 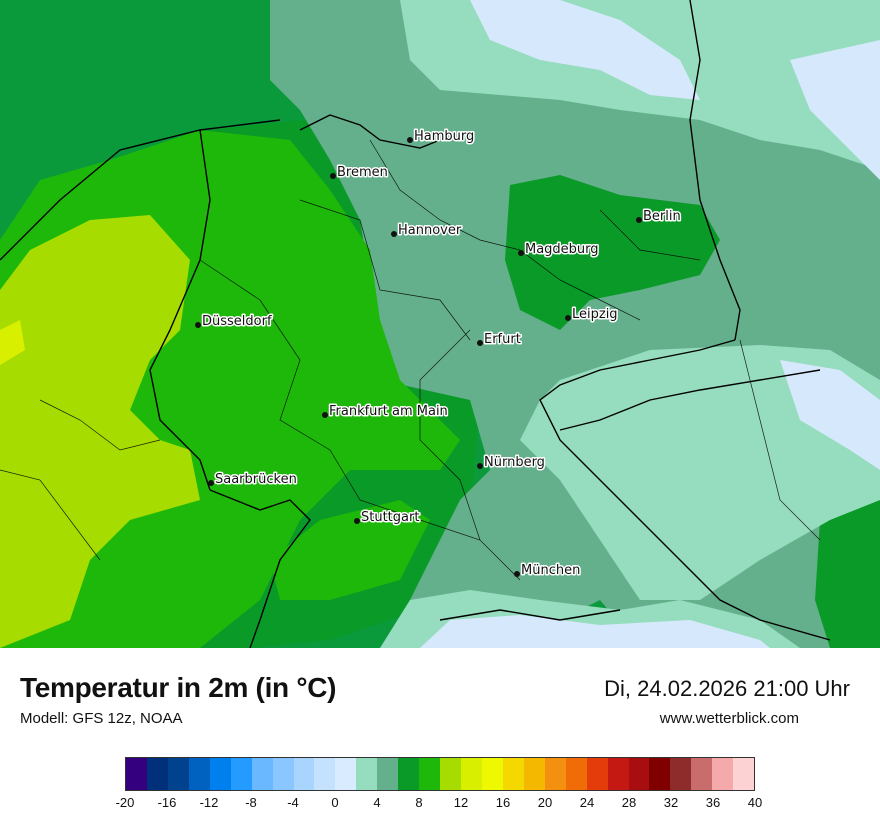 What do you see at coordinates (167, 802) in the screenshot?
I see `legend-tick-label: -16` at bounding box center [167, 802].